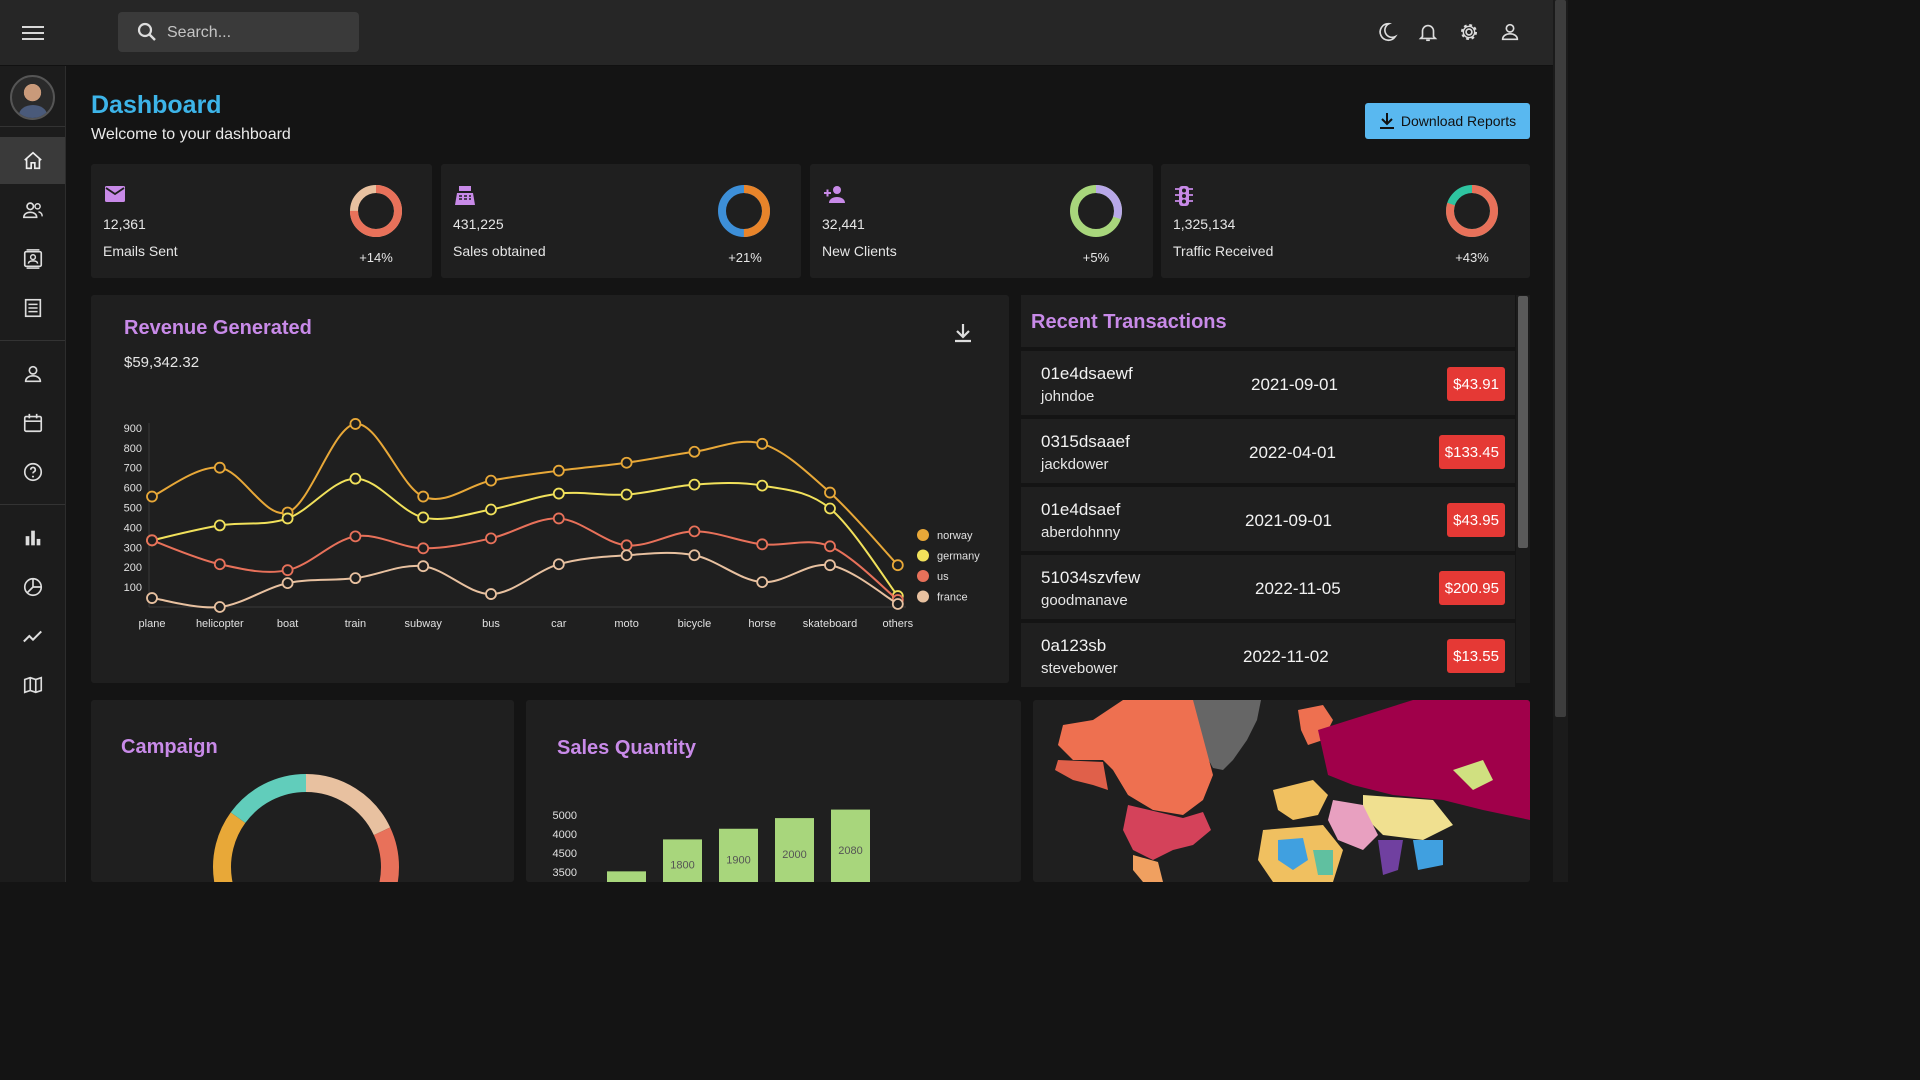 The image size is (1920, 1080). I want to click on sidebar-item-map, so click(32, 684).